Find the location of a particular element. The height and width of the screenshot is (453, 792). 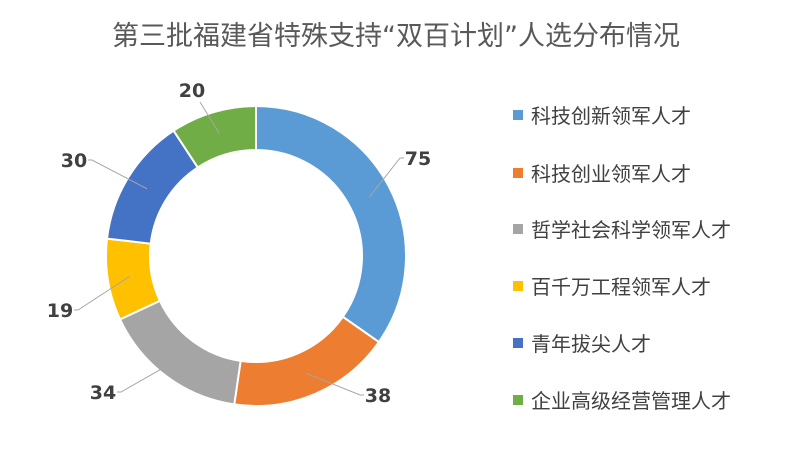

legend-label: 科技创新领军人才 is located at coordinates (611, 116).